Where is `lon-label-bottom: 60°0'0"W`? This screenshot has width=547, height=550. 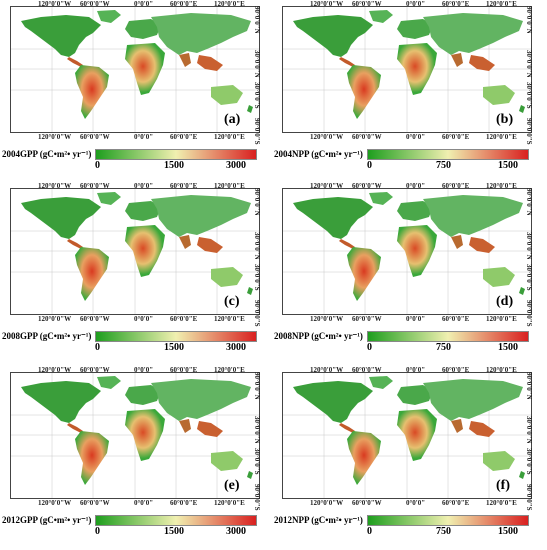 lon-label-bottom: 60°0'0"W is located at coordinates (367, 503).